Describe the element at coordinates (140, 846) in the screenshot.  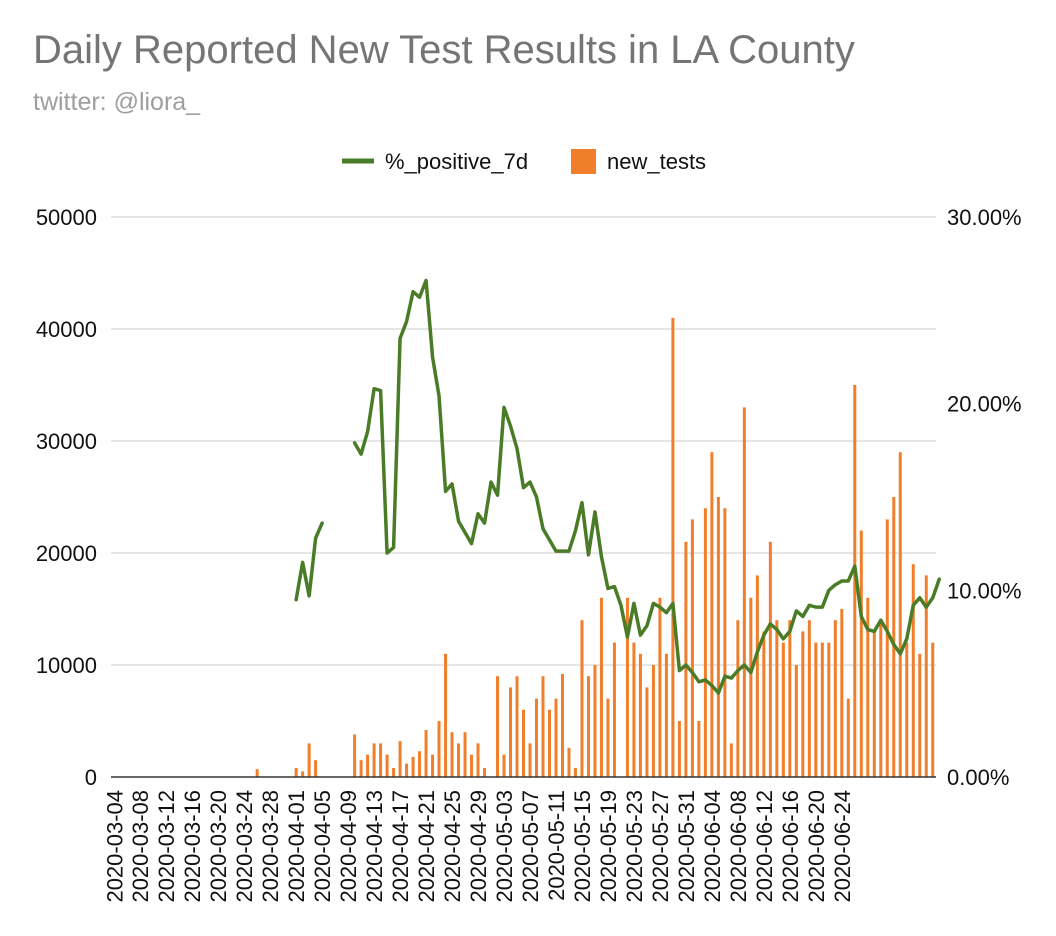
I see `x-tick-label: 2020-03-08` at that location.